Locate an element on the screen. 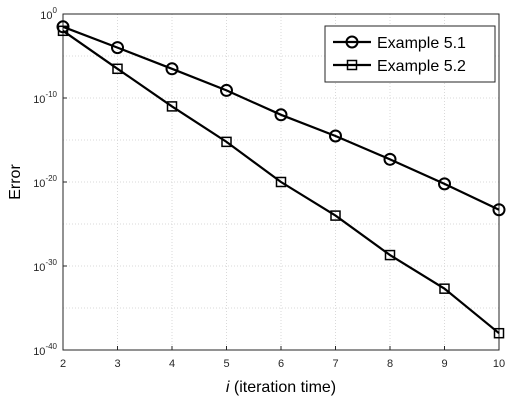  x-tick-label: 10 is located at coordinates (499, 364).